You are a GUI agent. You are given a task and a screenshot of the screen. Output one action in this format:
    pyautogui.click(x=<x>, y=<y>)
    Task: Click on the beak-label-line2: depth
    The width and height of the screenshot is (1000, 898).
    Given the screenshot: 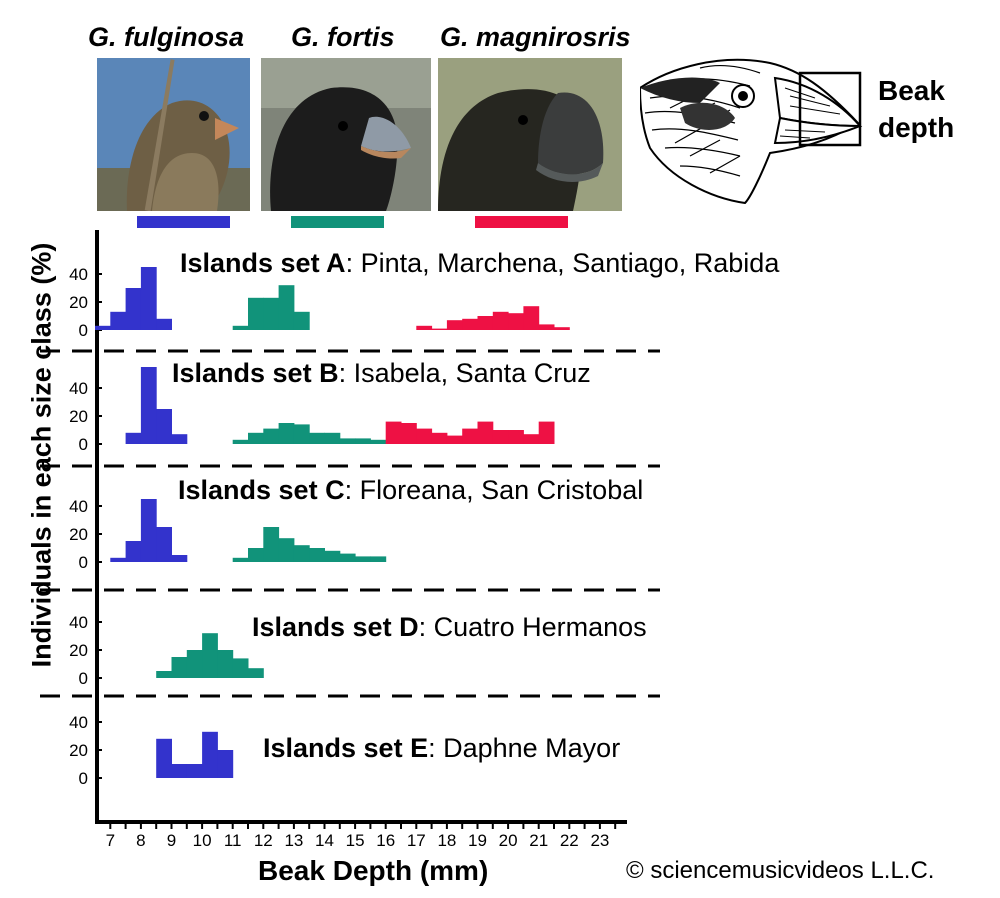 What is the action you would take?
    pyautogui.click(x=916, y=127)
    